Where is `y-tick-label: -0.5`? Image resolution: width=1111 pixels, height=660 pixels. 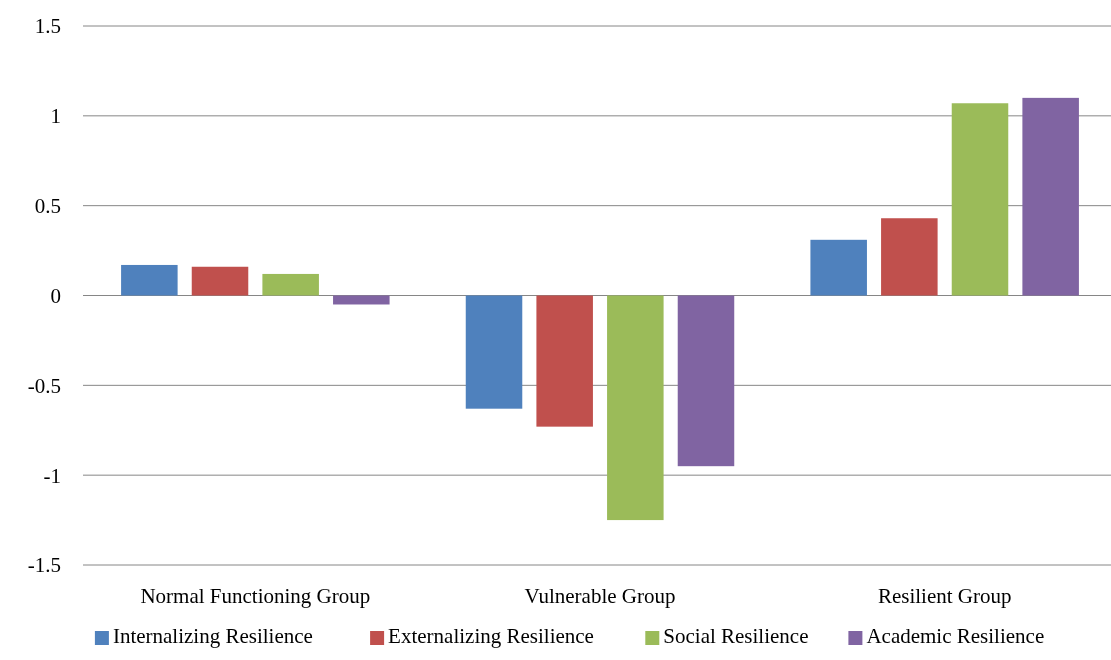
y-tick-label: -0.5 is located at coordinates (44, 385).